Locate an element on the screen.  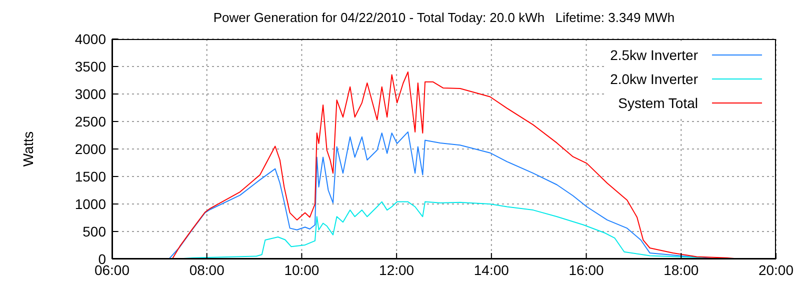
y-tick-label: 4000 is located at coordinates (90, 38).